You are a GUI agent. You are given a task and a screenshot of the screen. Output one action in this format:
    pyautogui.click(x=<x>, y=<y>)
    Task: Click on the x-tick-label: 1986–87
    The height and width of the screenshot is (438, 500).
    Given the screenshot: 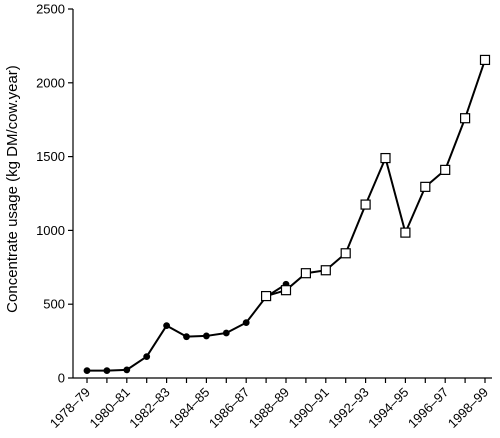 What is the action you would take?
    pyautogui.click(x=229, y=408)
    